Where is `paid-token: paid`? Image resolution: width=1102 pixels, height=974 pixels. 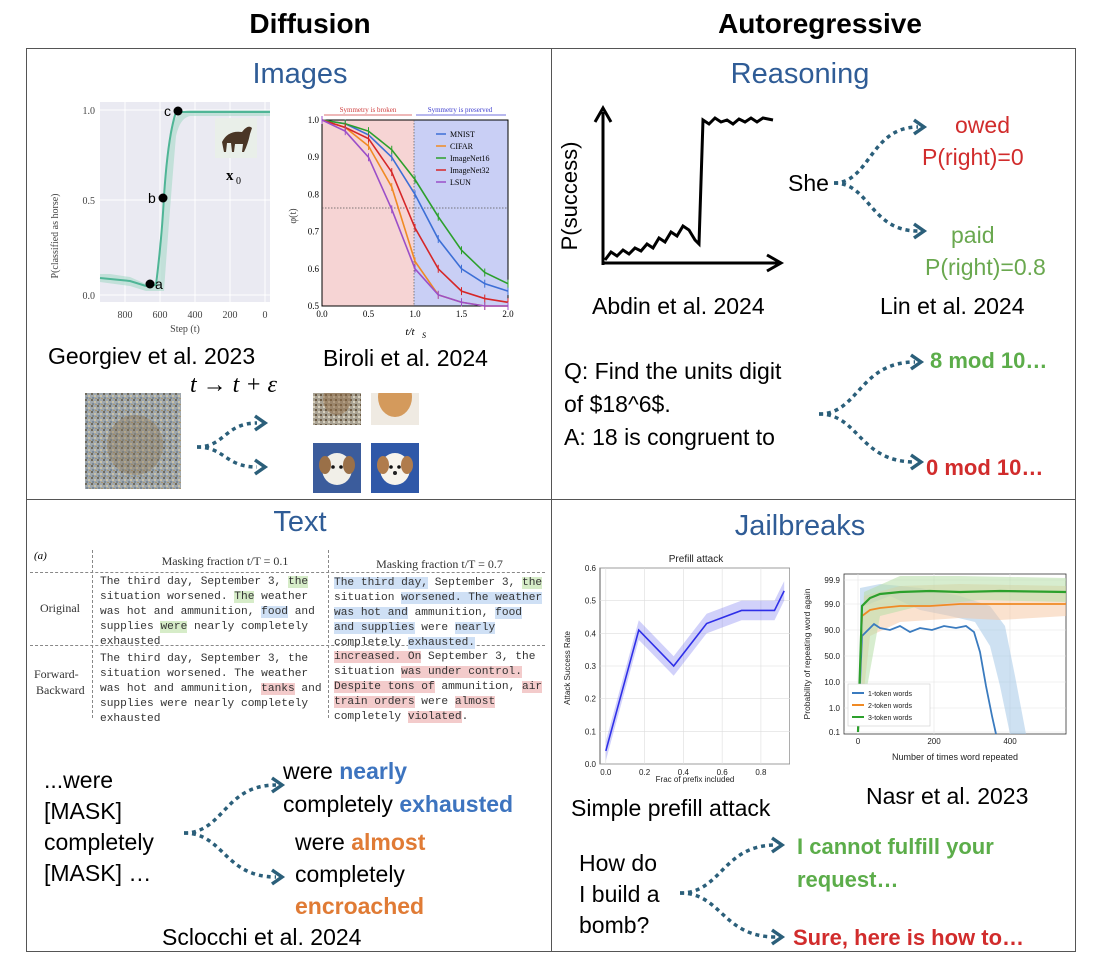
paid-token: paid is located at coordinates (973, 235).